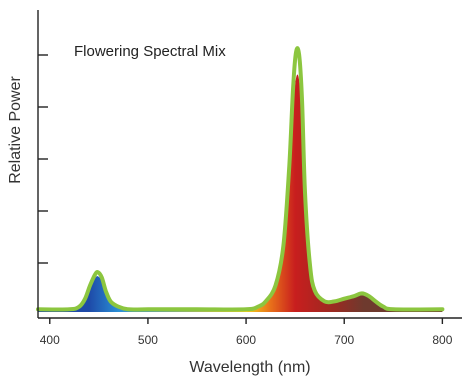 The height and width of the screenshot is (376, 467). What do you see at coordinates (246, 332) in the screenshot?
I see `x-axis-ticks: 400 500 600 700 800` at bounding box center [246, 332].